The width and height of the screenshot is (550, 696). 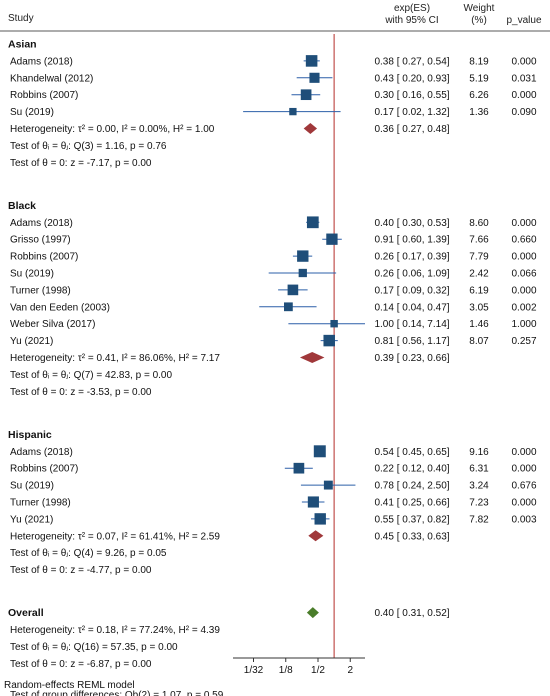 What do you see at coordinates (88, 553) in the screenshot?
I see `group-test-line: Test of θᵢ = θⱼ: Q(4) = 9.26, p = 0.05` at bounding box center [88, 553].